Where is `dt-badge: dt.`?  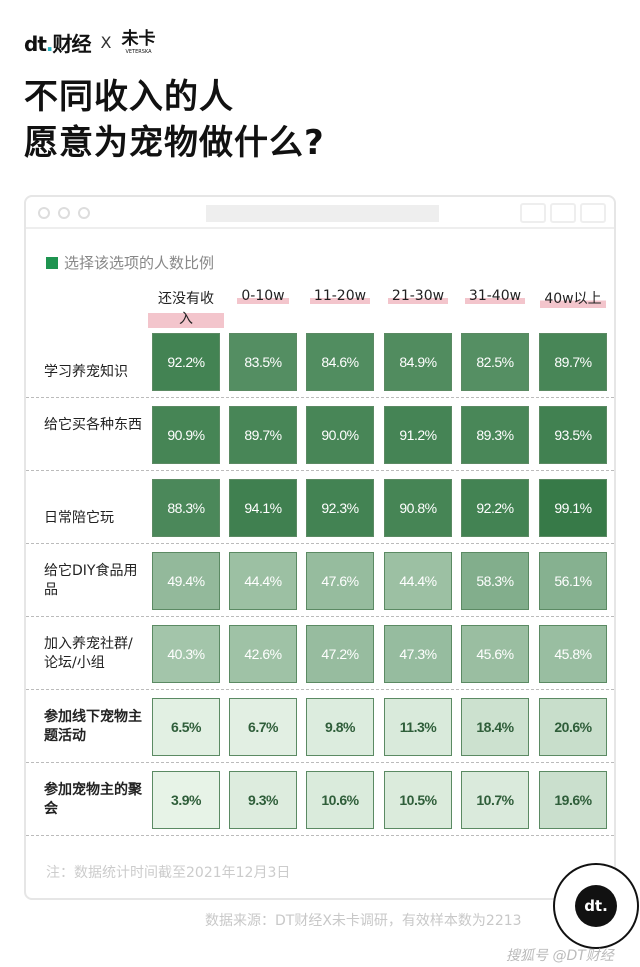 dt-badge: dt. is located at coordinates (596, 906).